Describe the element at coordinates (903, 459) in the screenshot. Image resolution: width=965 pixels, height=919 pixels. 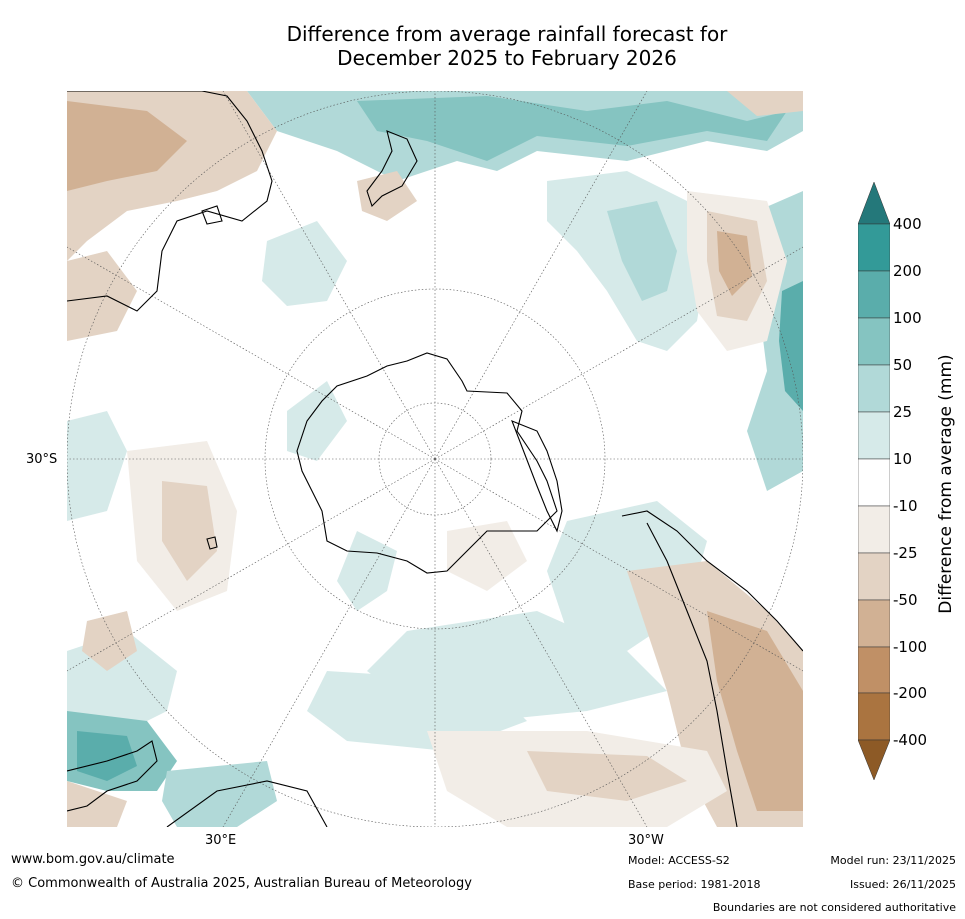
I see `colorbar-tick-10: 10` at that location.